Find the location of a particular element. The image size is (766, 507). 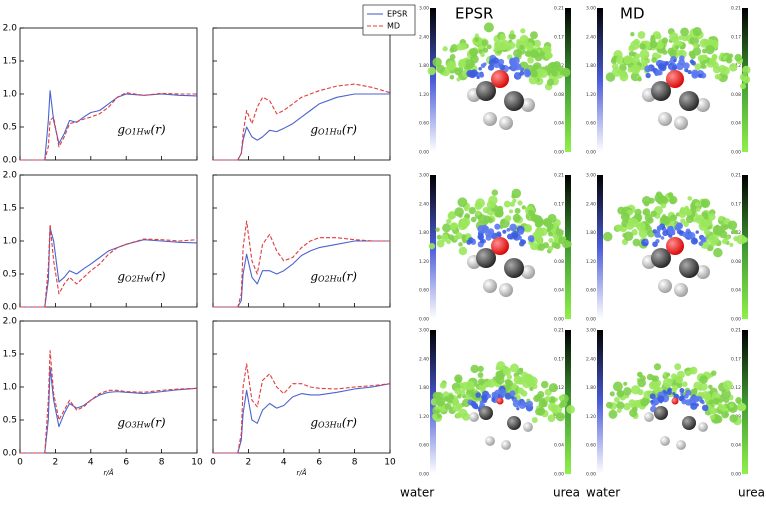

annotation-part: g is located at coordinates (314, 276).